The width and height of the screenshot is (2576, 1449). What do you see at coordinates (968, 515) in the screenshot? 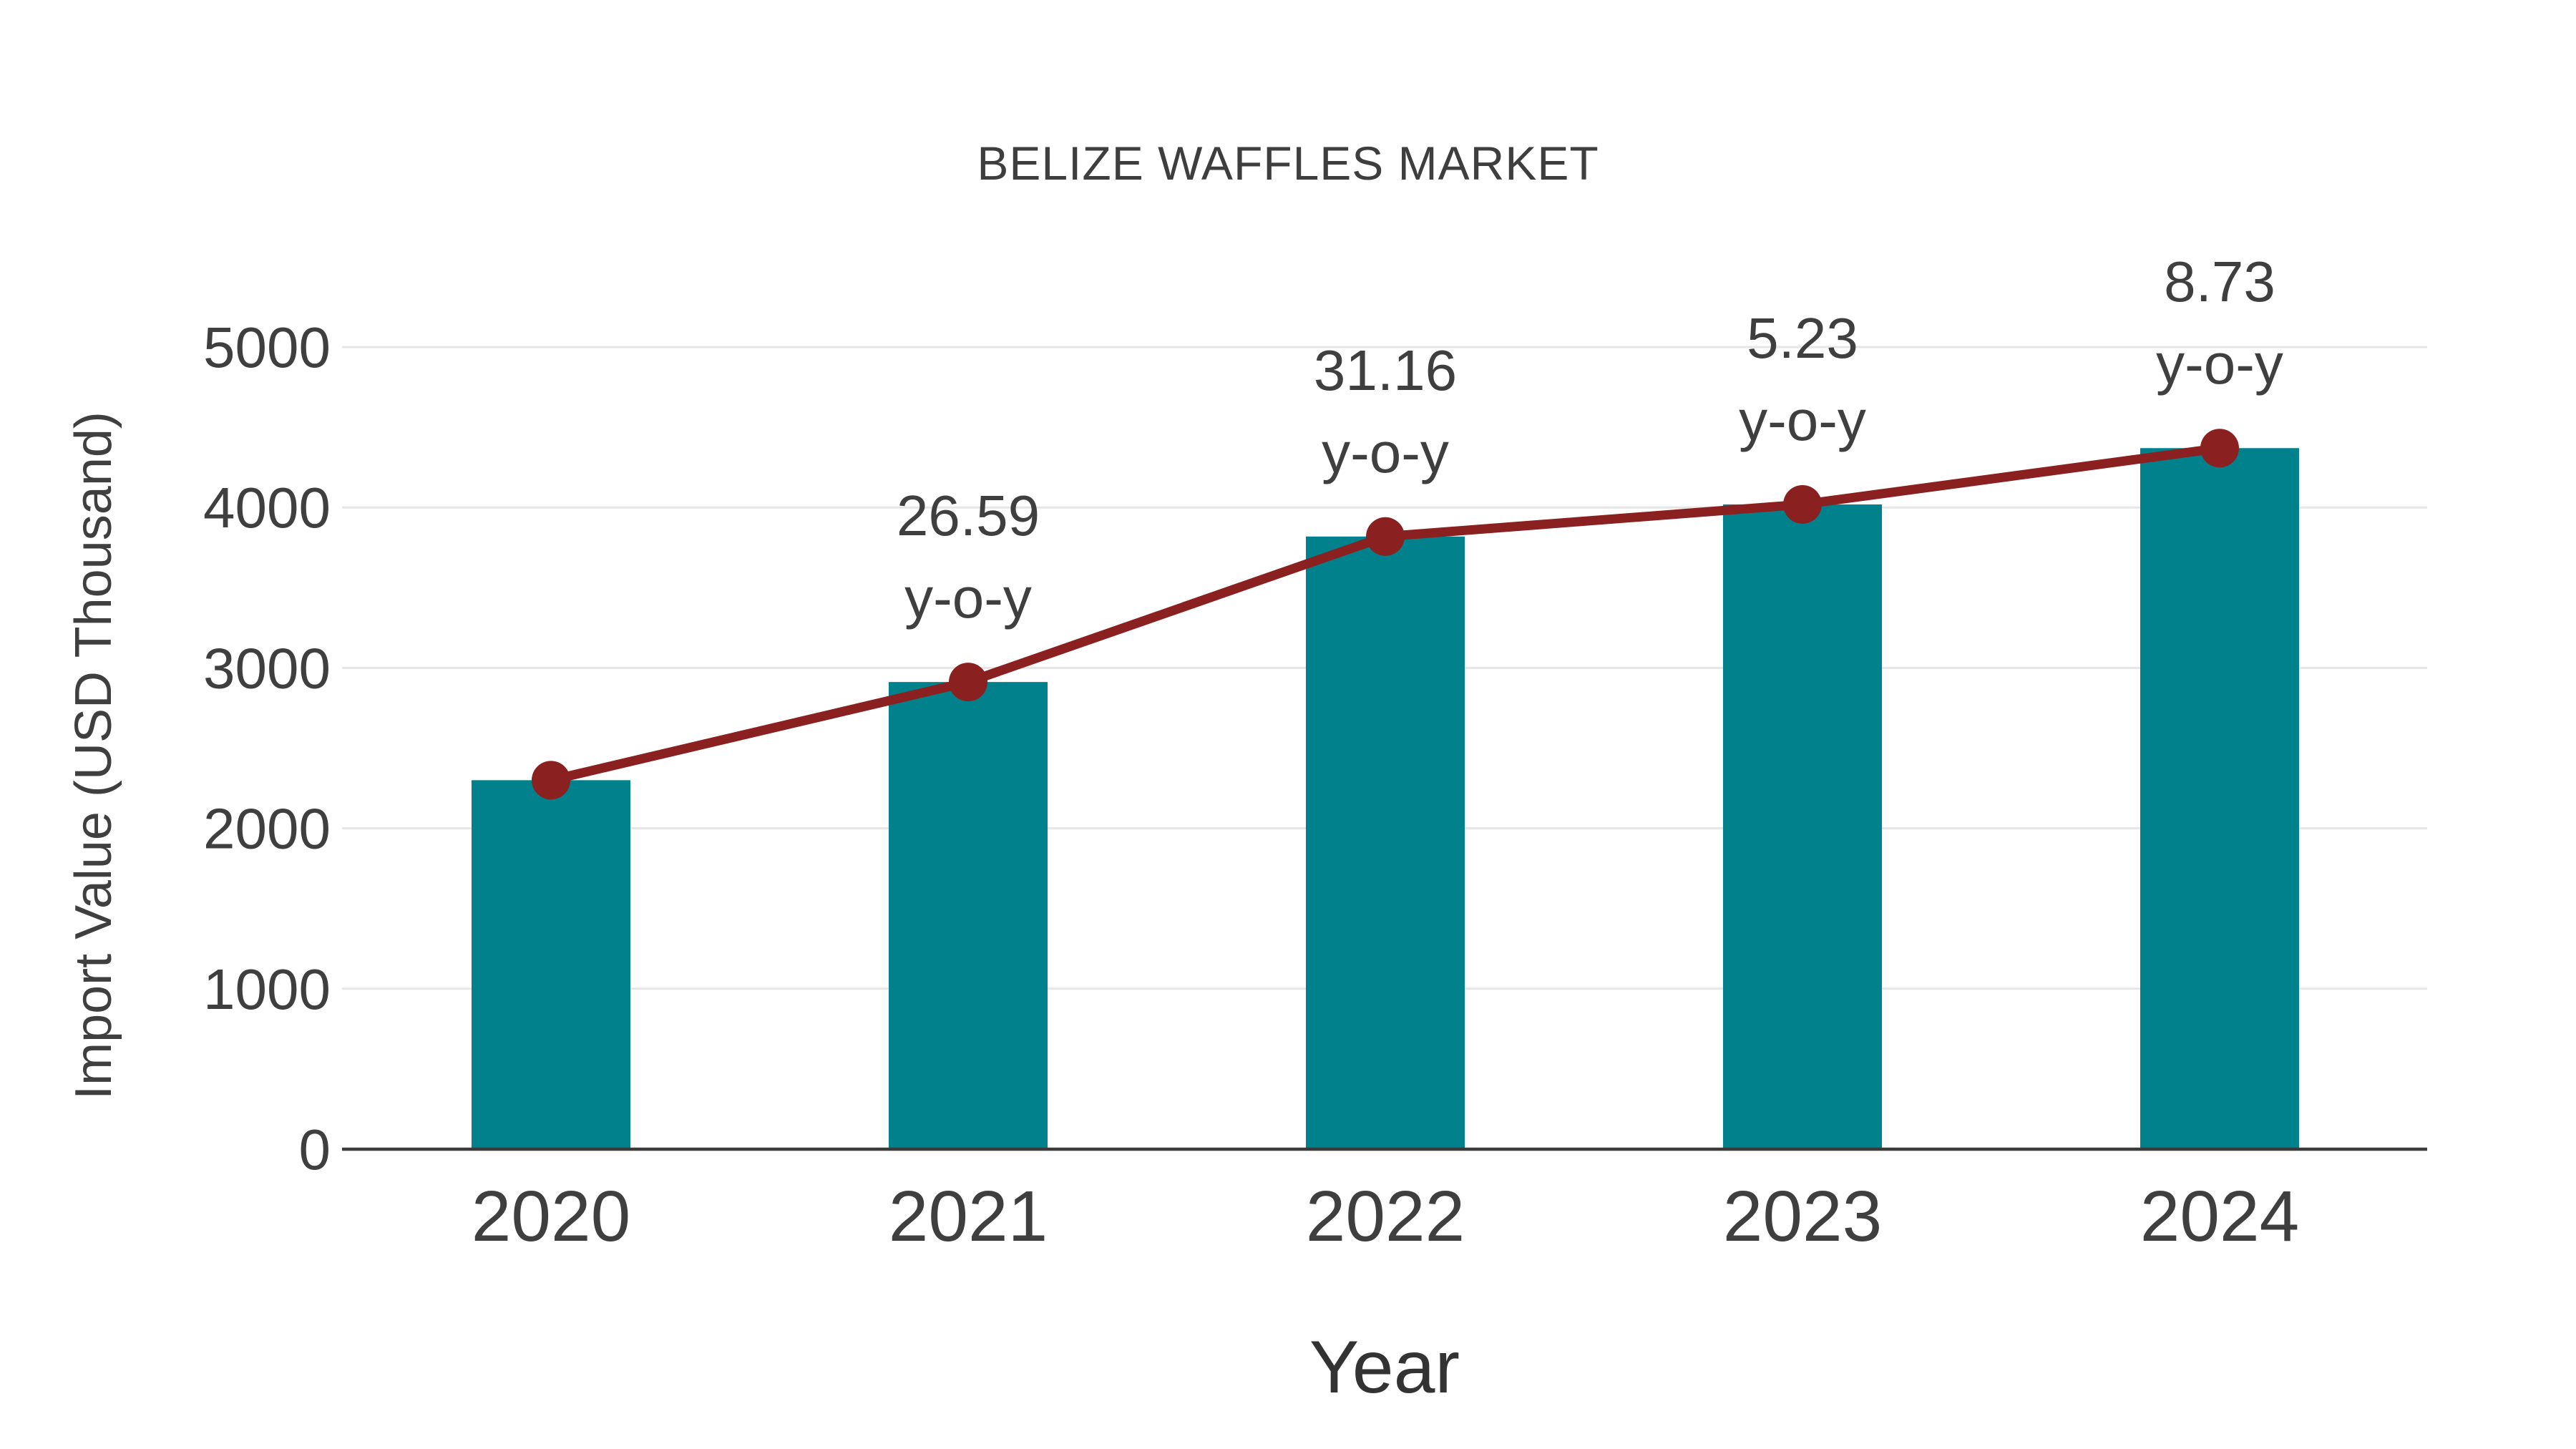
I see `annotation-2021-value: 26.59` at bounding box center [968, 515].